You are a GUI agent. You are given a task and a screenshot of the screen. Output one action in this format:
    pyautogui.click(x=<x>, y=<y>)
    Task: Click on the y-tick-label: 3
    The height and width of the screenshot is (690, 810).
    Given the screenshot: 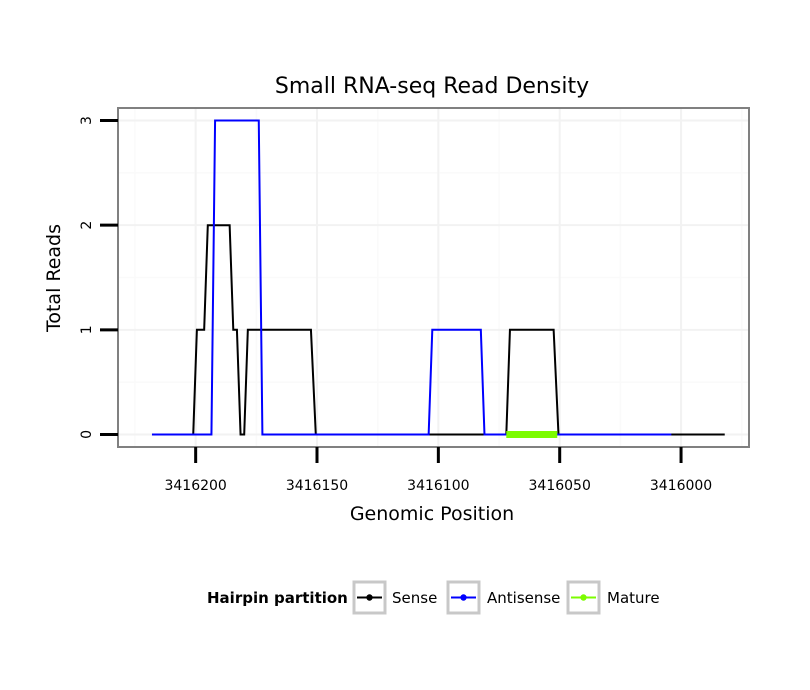 What is the action you would take?
    pyautogui.click(x=87, y=120)
    